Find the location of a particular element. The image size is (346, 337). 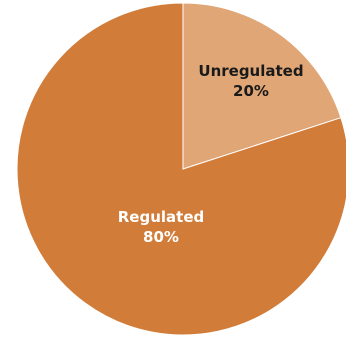

slice-value-unregulated: 20% is located at coordinates (251, 91).